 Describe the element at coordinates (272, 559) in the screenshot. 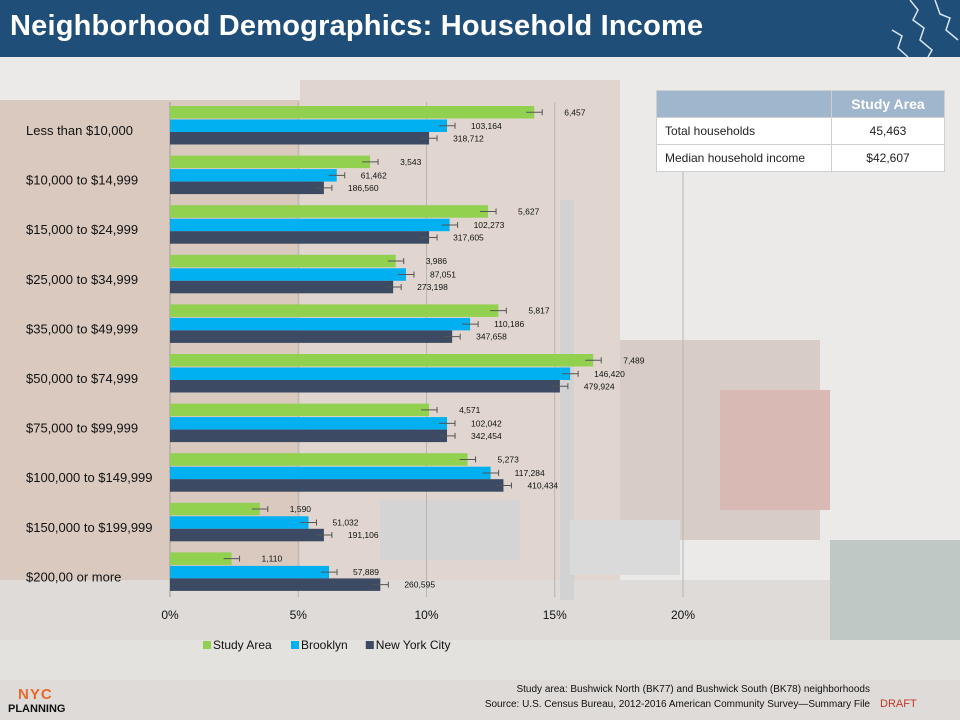

I see `data-label: 1,110` at that location.